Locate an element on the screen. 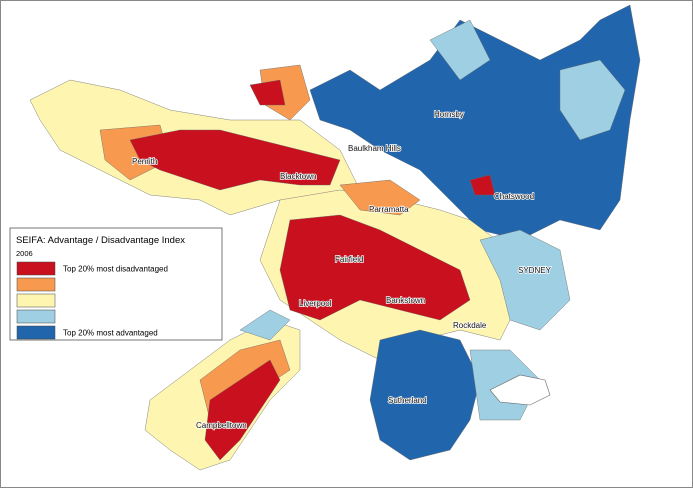  legend-title: SEIFA: Advantage / Disadvantage Index is located at coordinates (100, 240).